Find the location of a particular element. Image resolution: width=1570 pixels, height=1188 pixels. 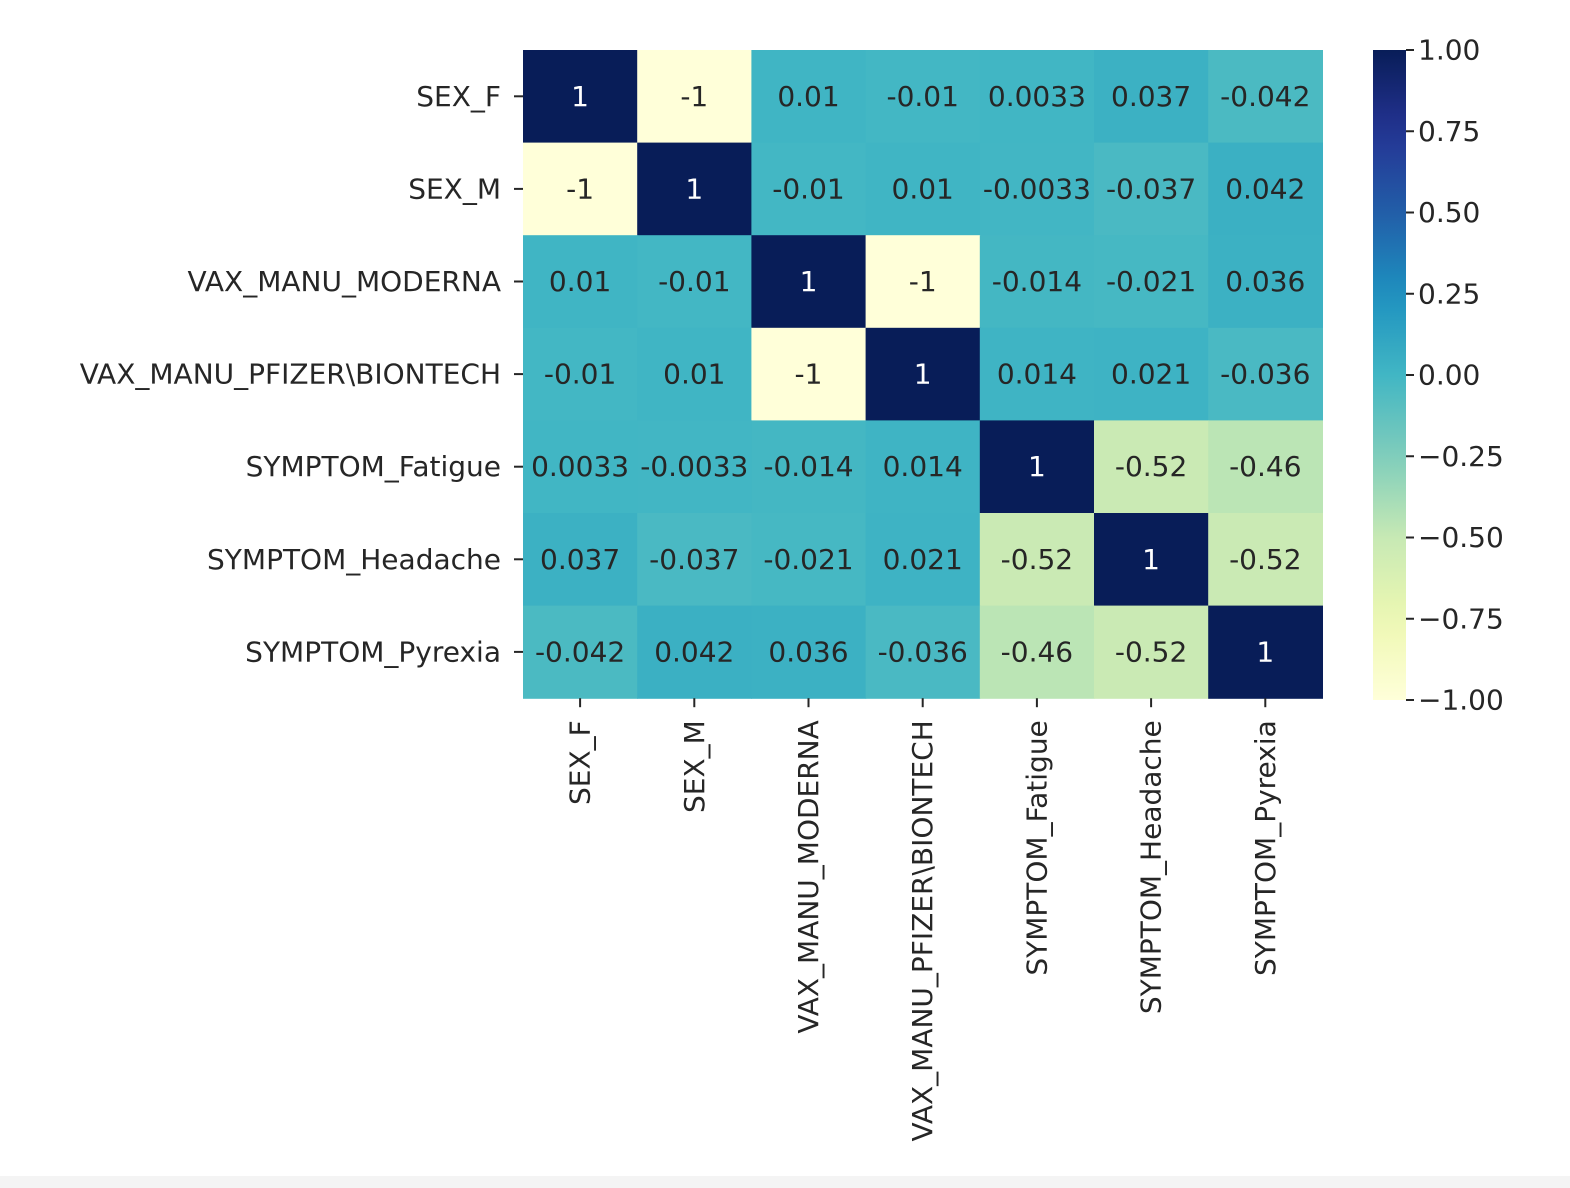

y-tick-label: VAX_MANU_MODERNA is located at coordinates (344, 281).